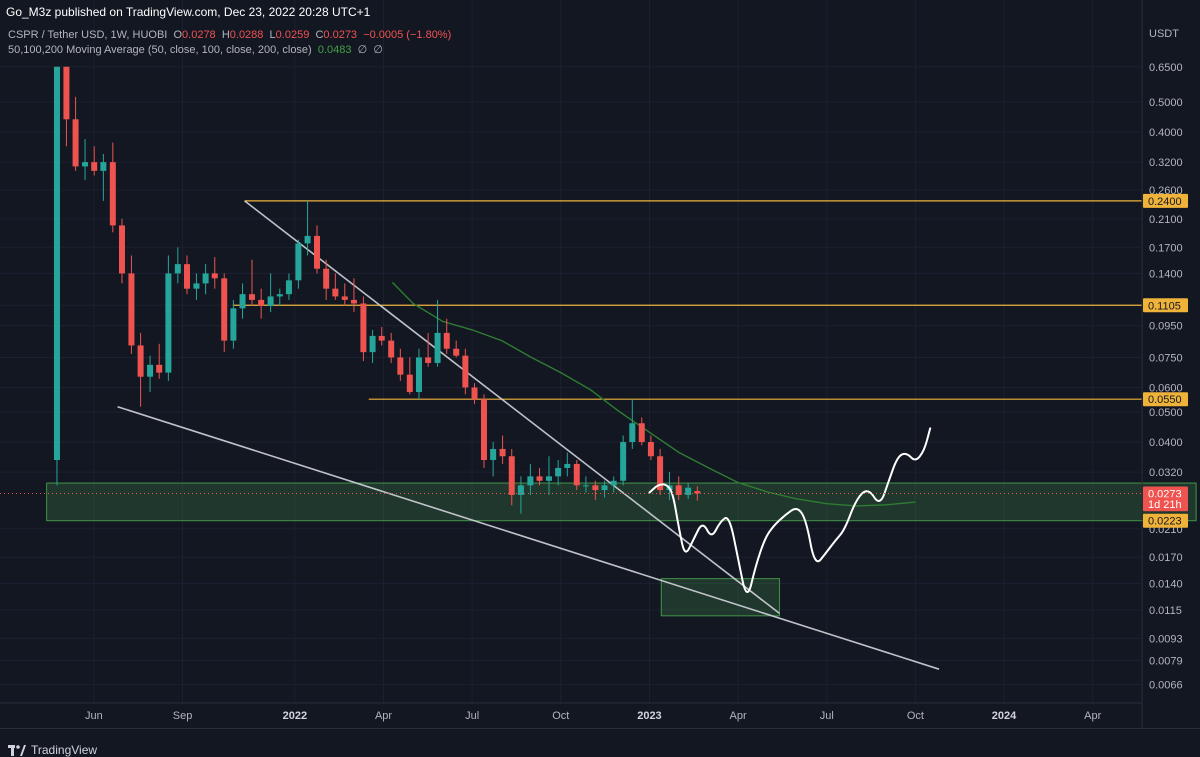  I want to click on price-tick-label: 0.1400, so click(1166, 274).